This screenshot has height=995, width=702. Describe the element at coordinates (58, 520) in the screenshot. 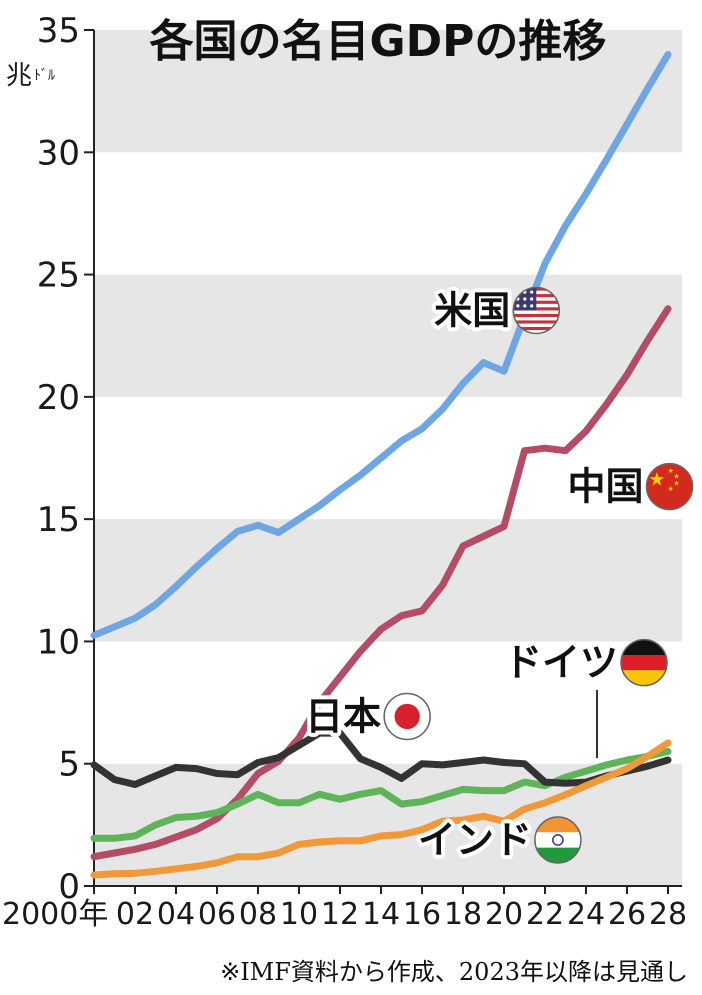

I see `y-tick-label: 15` at that location.